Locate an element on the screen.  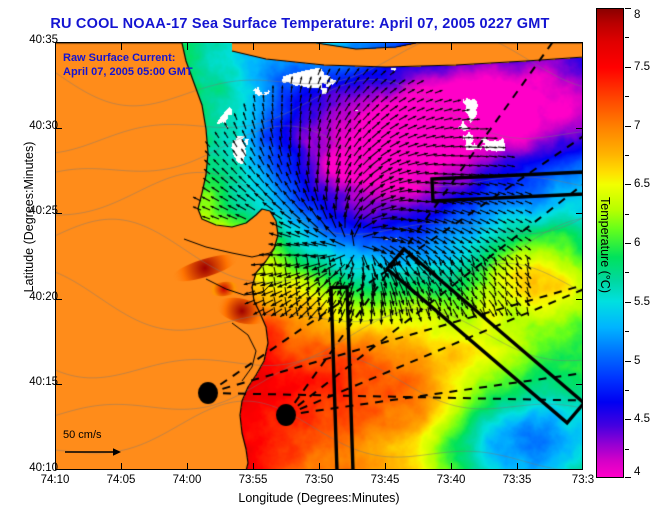
y-axis-tick-label: 40:35 is located at coordinates (43, 40).